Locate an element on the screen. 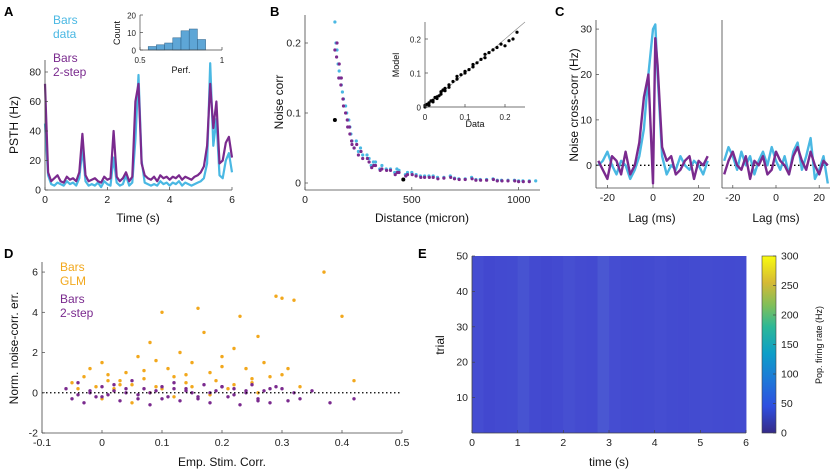 The width and height of the screenshot is (830, 474). panel-c-ylabel: Noise cross-corr (Hz) is located at coordinates (574, 104).